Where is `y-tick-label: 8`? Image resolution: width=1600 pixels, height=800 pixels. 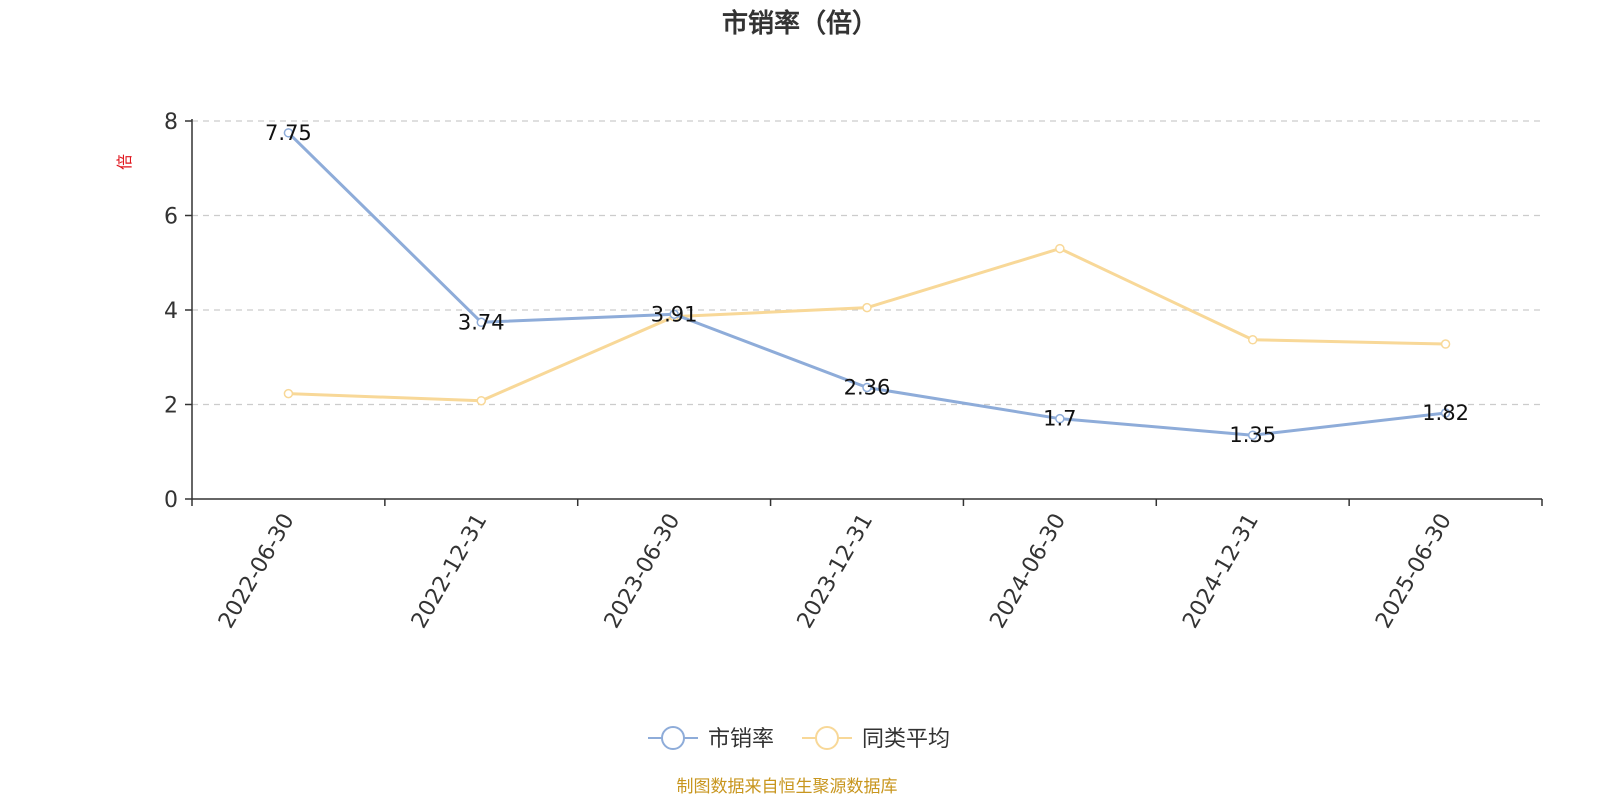 y-tick-label: 8 is located at coordinates (171, 122).